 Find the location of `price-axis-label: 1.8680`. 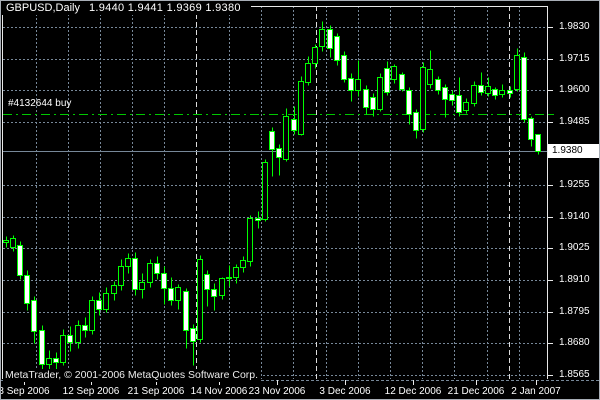

price-axis-label: 1.8680 is located at coordinates (574, 342).